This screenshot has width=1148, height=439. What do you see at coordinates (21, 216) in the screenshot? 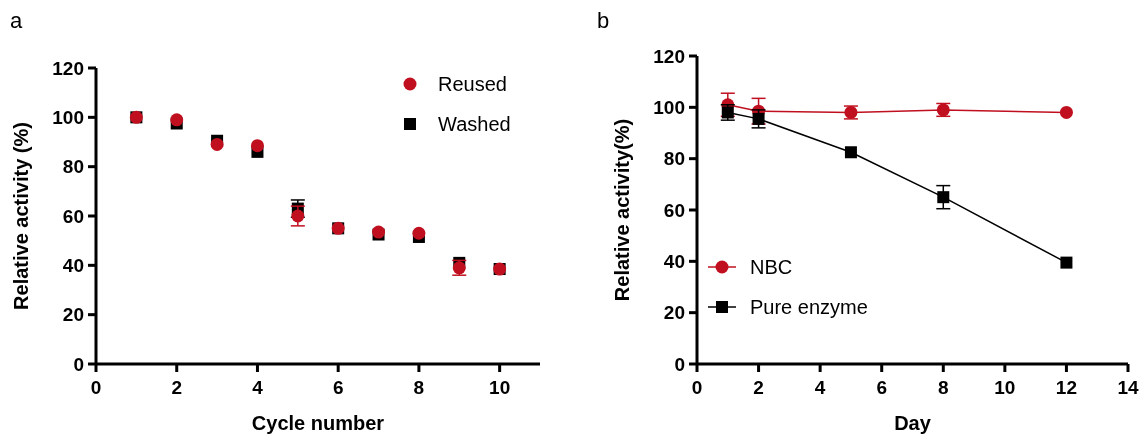
I see `y-axis-title: Relative activity (%)` at bounding box center [21, 216].